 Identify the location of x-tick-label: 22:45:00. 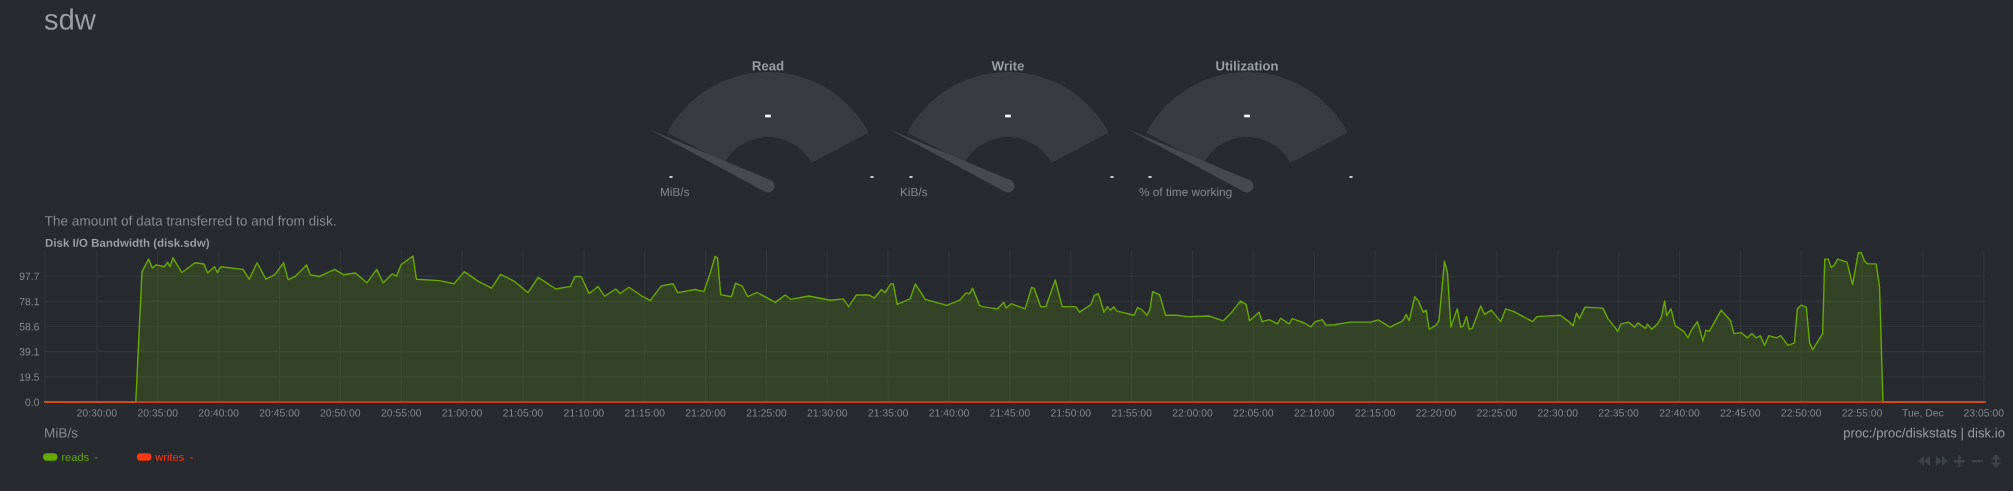
(1740, 413).